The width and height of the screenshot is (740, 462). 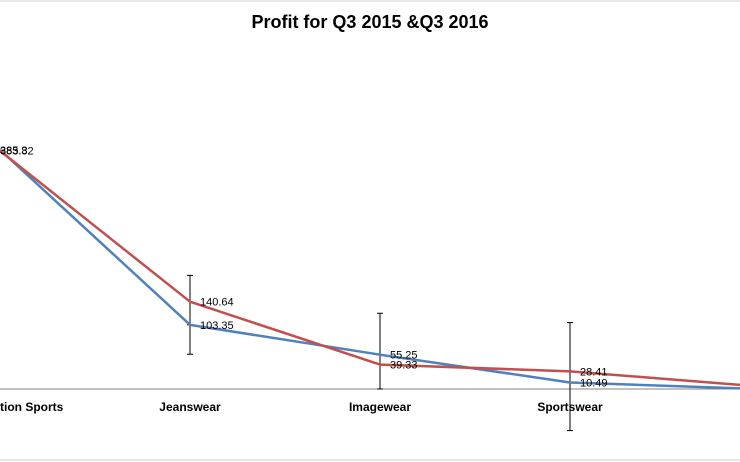 What do you see at coordinates (594, 383) in the screenshot?
I see `data-label: 10.49` at bounding box center [594, 383].